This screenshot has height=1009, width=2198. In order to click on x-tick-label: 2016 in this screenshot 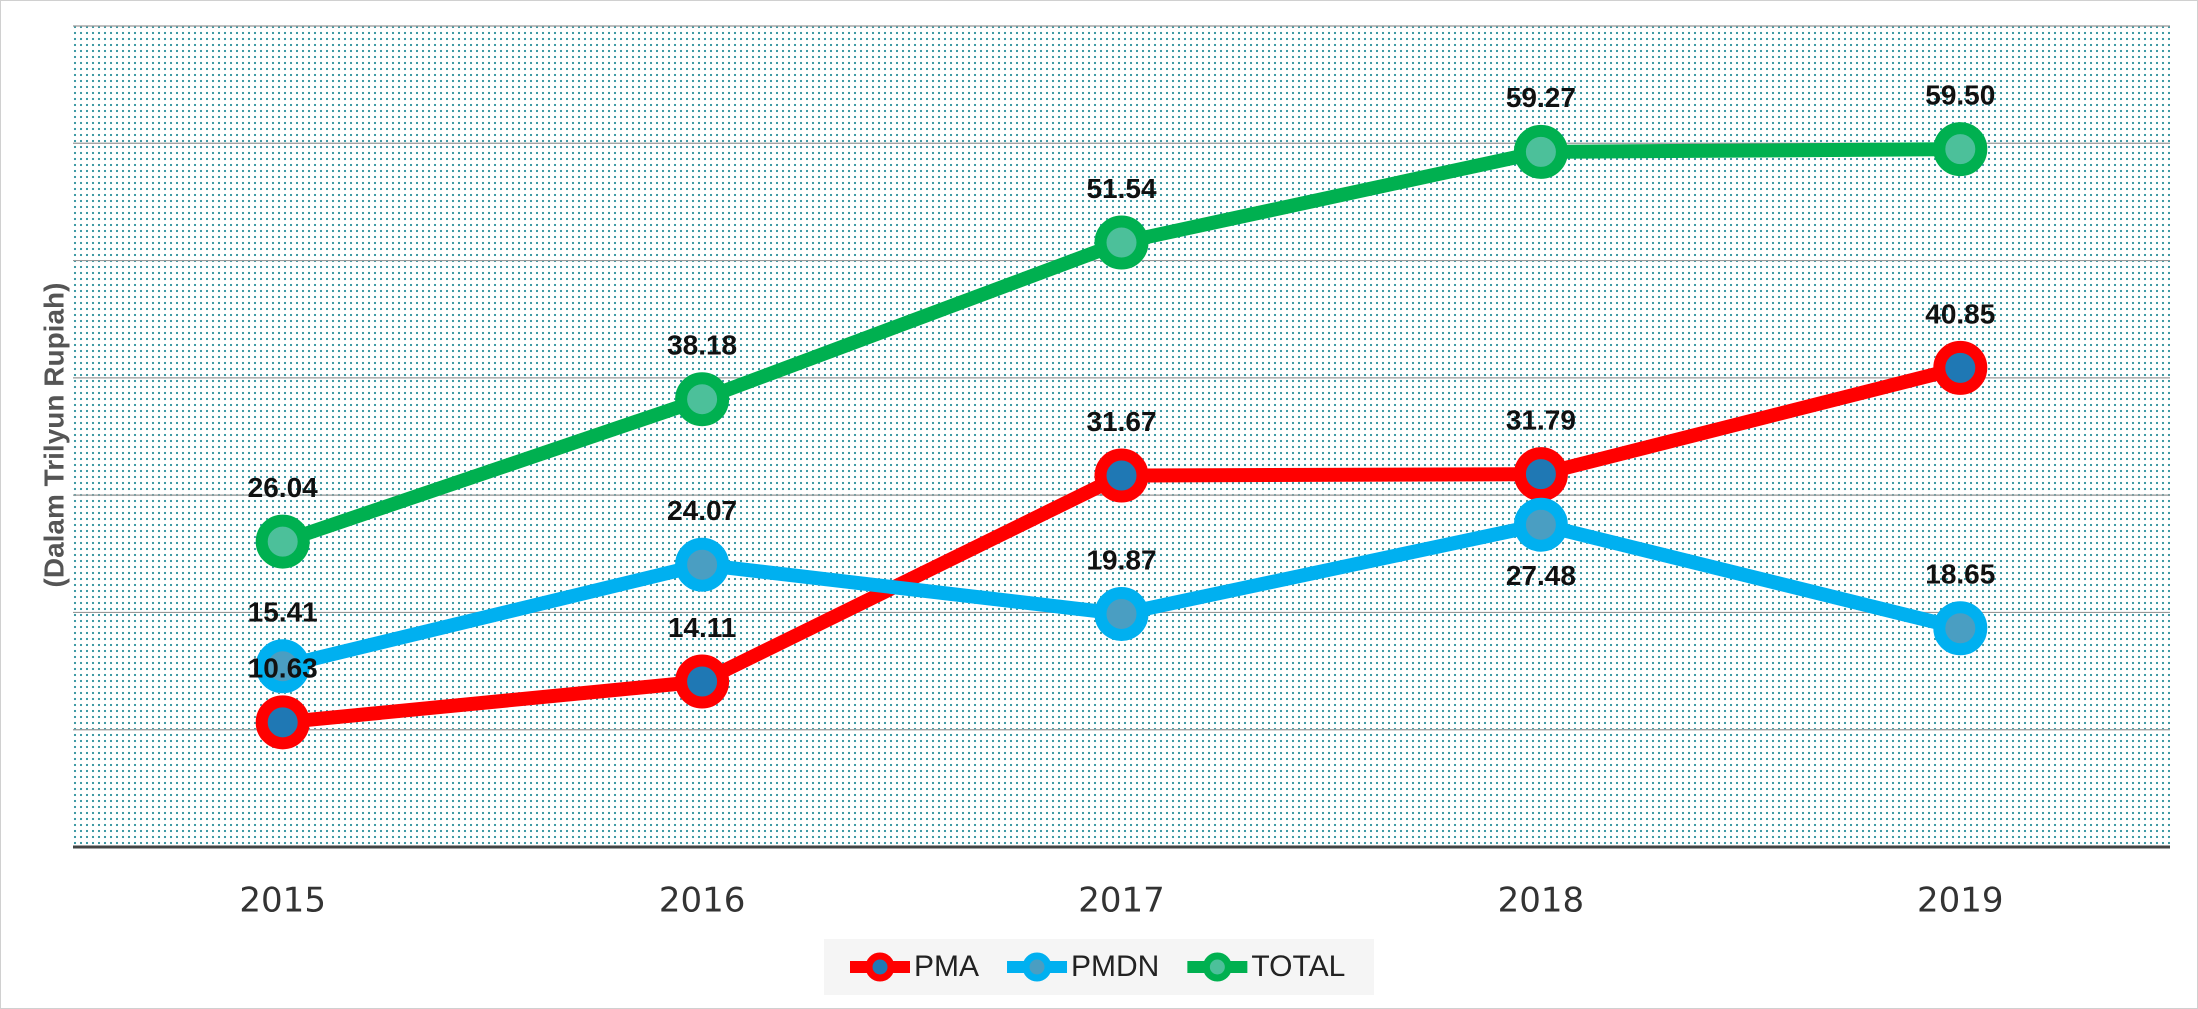, I will do `click(702, 901)`.